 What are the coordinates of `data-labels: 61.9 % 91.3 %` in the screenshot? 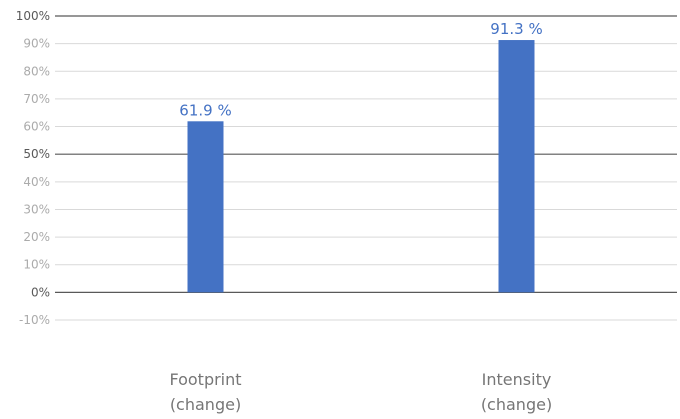 It's located at (360, 69).